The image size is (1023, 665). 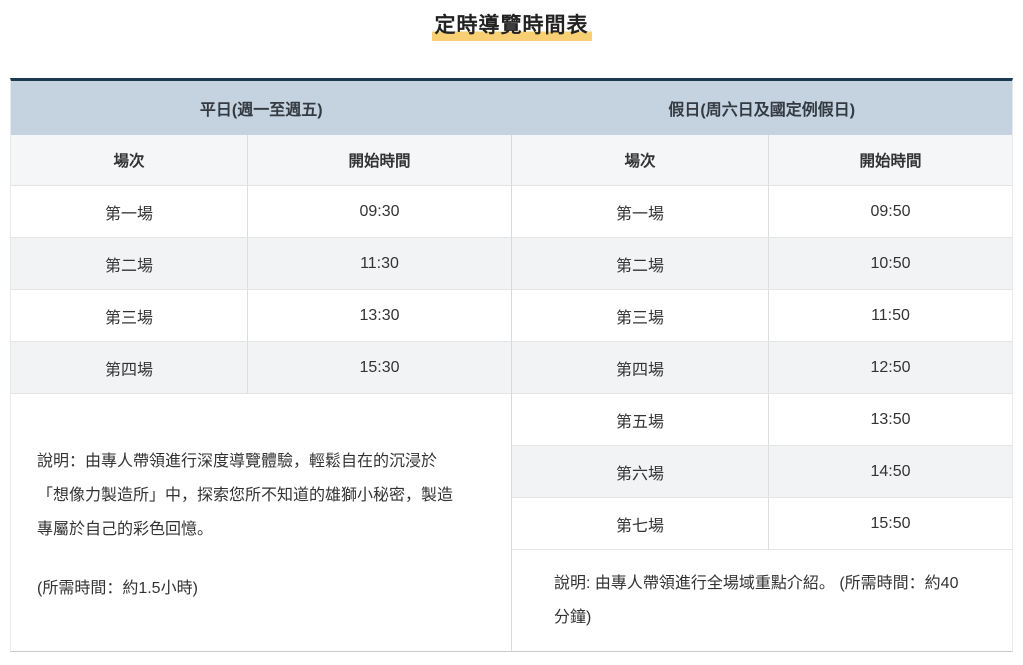 I want to click on time-cell: 10:50, so click(x=890, y=263).